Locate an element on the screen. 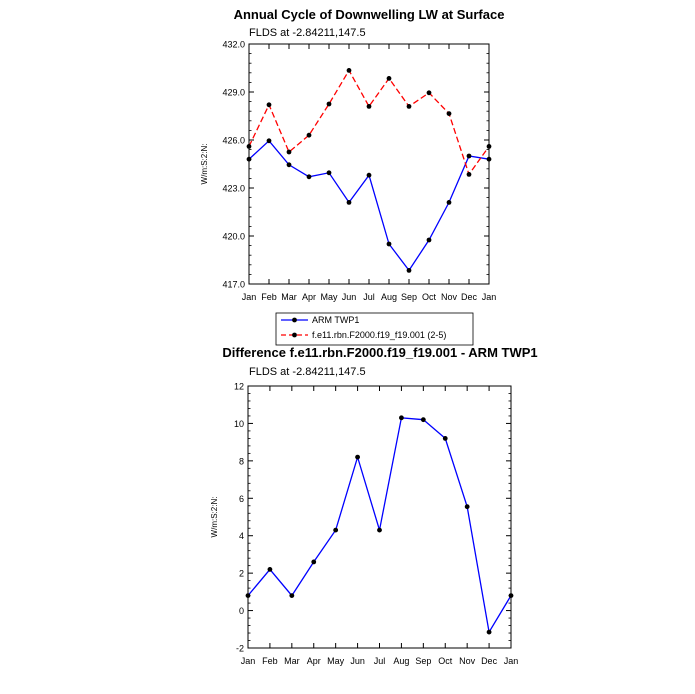 This screenshot has width=695, height=694. legend-label-arm: ARM TWP1 is located at coordinates (335, 320).